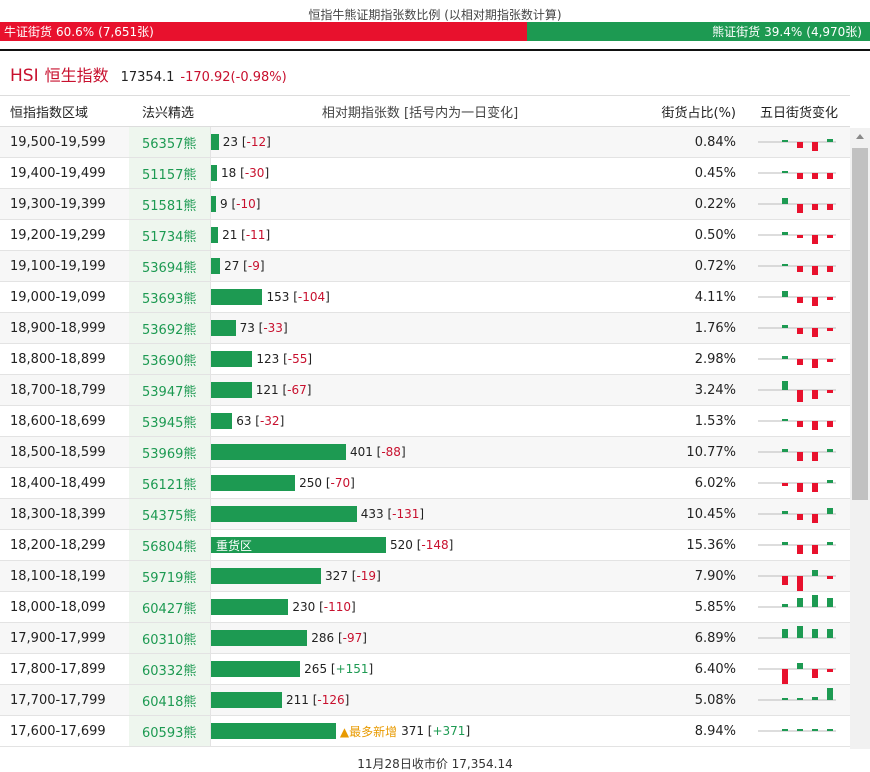 The image size is (870, 772). What do you see at coordinates (169, 328) in the screenshot?
I see `row-warrant-link: 53692熊` at bounding box center [169, 328].